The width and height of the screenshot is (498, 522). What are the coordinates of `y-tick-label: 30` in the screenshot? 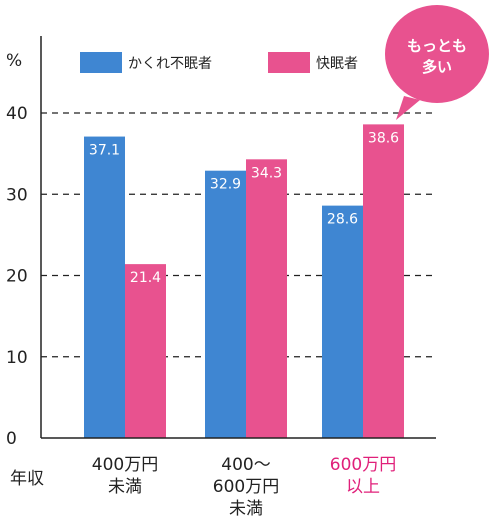 It's located at (17, 195).